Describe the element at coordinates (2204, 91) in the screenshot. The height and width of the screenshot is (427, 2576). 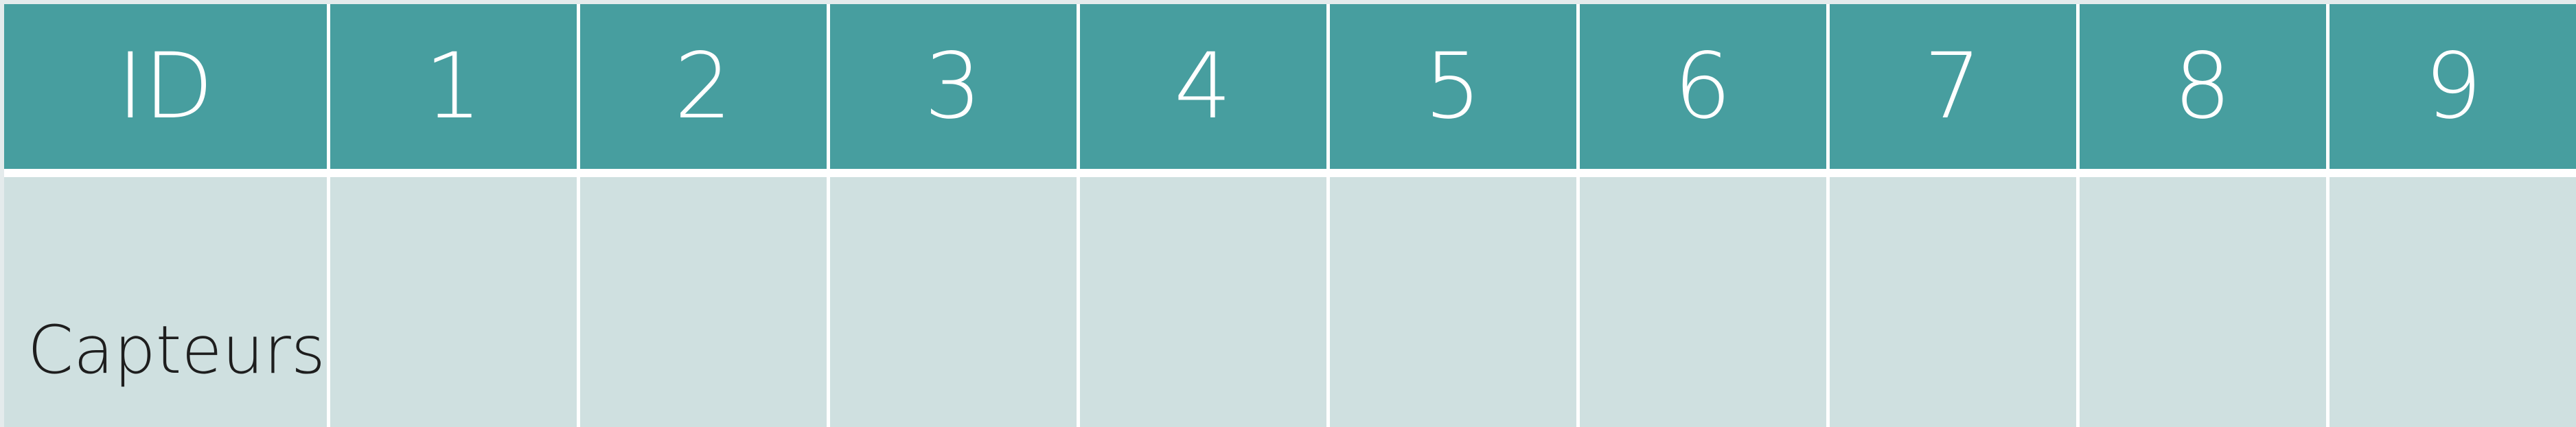
I see `header-cell-8: 8` at that location.